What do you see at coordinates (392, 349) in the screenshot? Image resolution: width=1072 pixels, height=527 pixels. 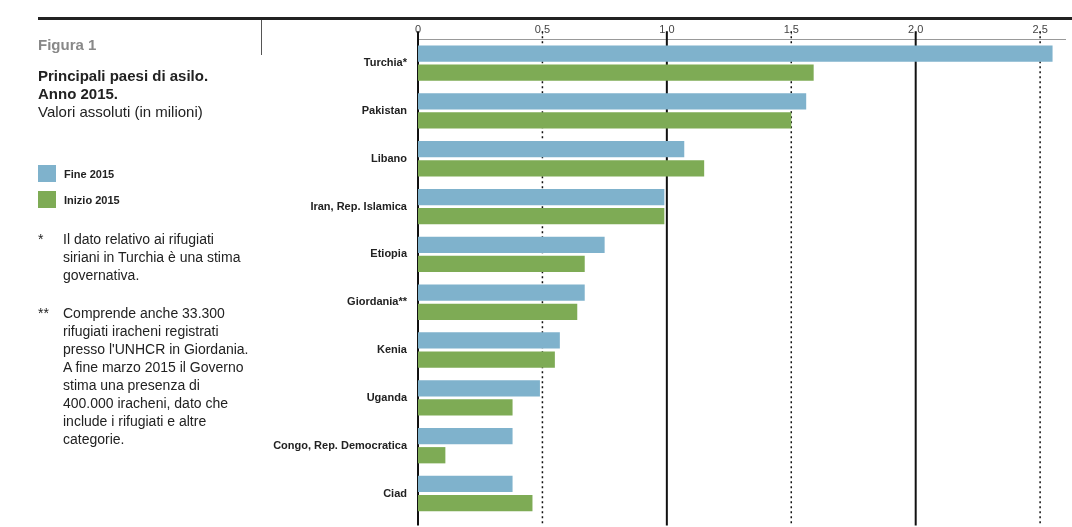 I see `y-tick-label: Kenia` at bounding box center [392, 349].